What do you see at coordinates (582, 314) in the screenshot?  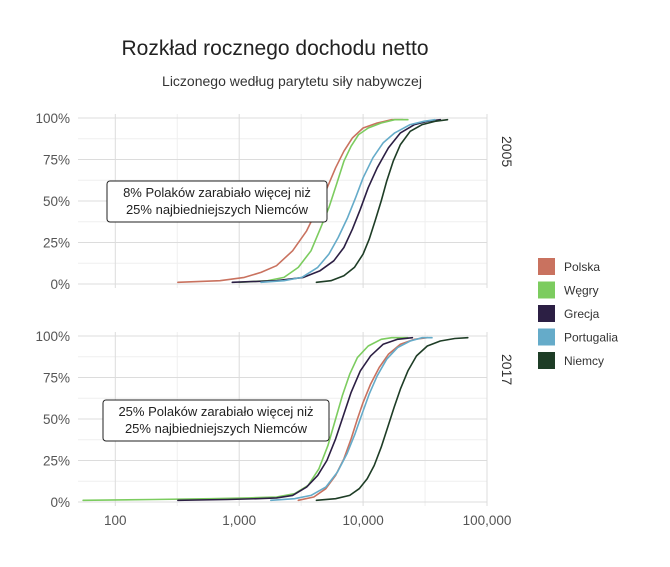 I see `legend-label-grecja: Grecja` at bounding box center [582, 314].